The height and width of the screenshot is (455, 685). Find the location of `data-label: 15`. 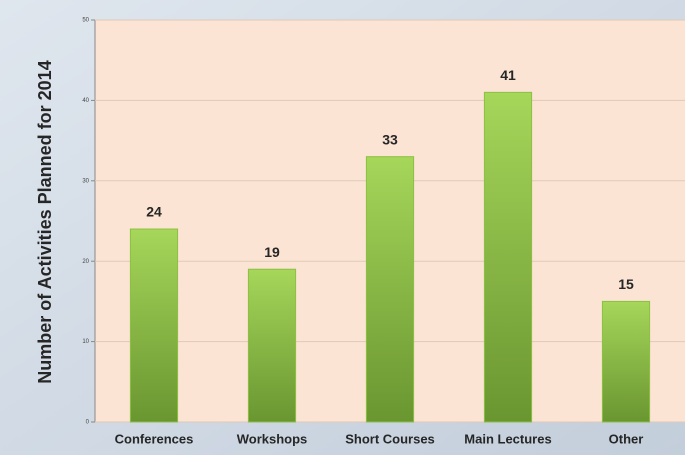

data-label: 15 is located at coordinates (626, 284).